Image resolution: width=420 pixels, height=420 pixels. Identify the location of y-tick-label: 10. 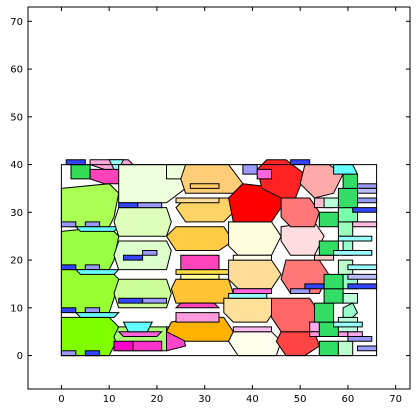
(16, 308).